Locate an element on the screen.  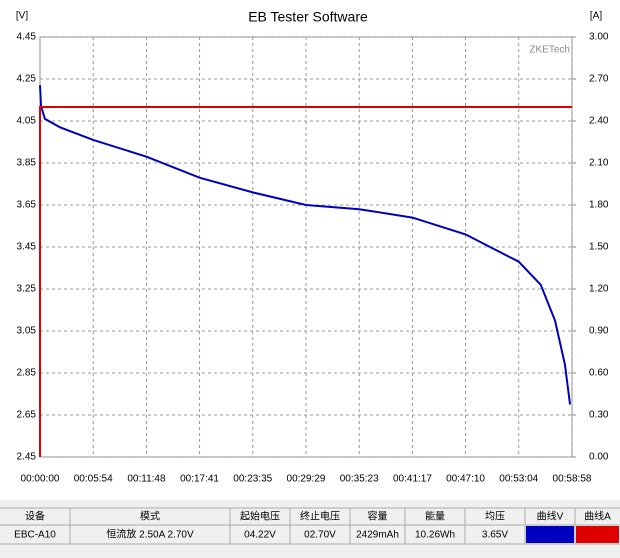
y2-tick-label: 2.70 is located at coordinates (599, 79).